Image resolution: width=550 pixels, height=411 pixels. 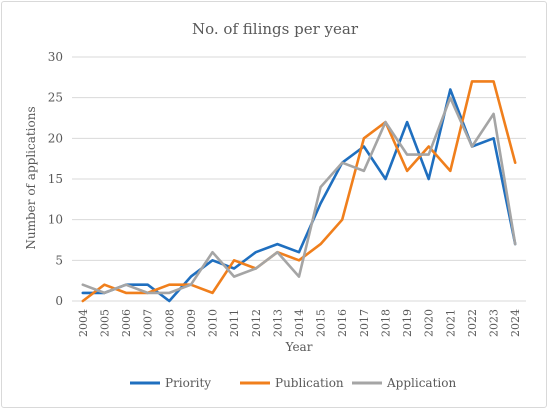 I want to click on x-tick-label: 2021, so click(x=450, y=323).